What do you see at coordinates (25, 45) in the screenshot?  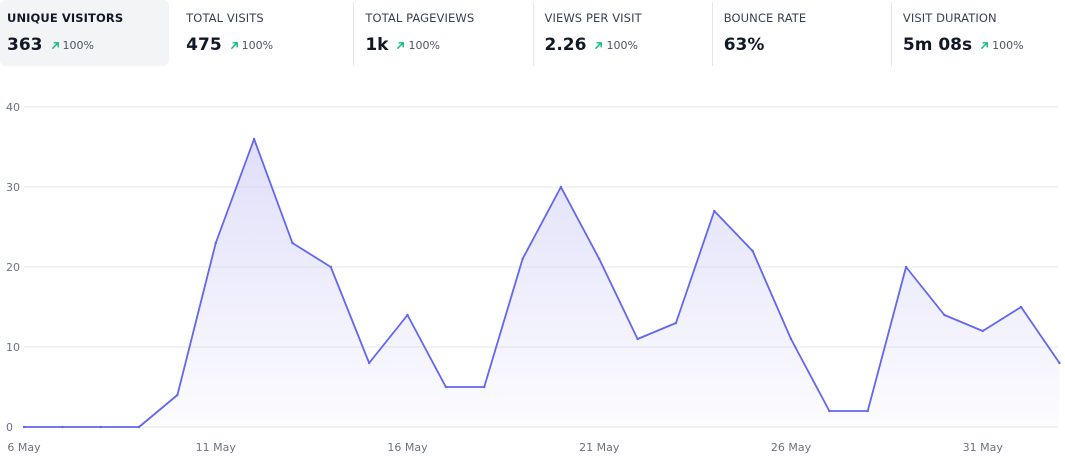 I see `stat-value: 363` at bounding box center [25, 45].